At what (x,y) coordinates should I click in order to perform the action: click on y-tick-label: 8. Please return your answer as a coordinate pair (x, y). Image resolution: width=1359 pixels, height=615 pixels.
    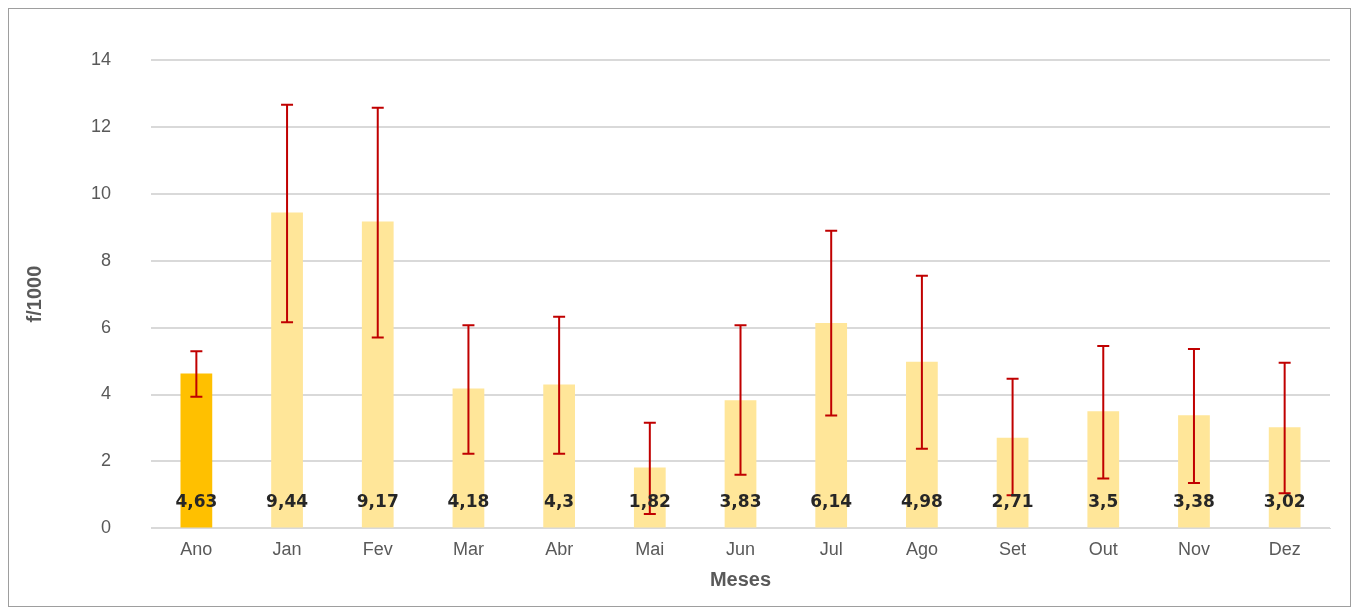
    Looking at the image, I should click on (106, 259).